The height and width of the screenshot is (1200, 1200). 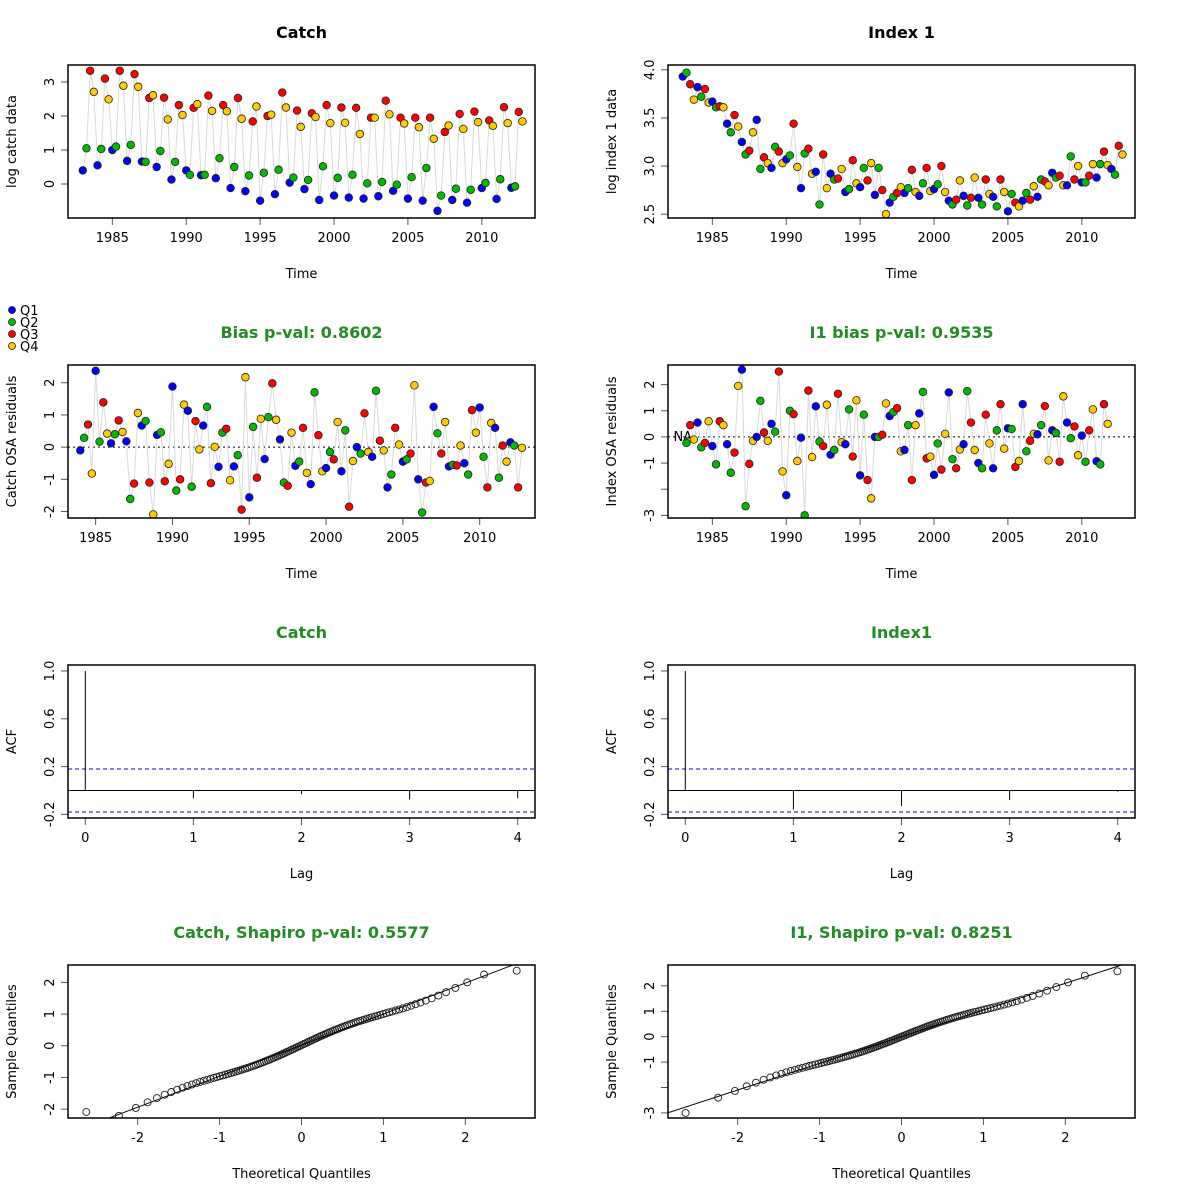 I want to click on plot-area, so click(x=302, y=141).